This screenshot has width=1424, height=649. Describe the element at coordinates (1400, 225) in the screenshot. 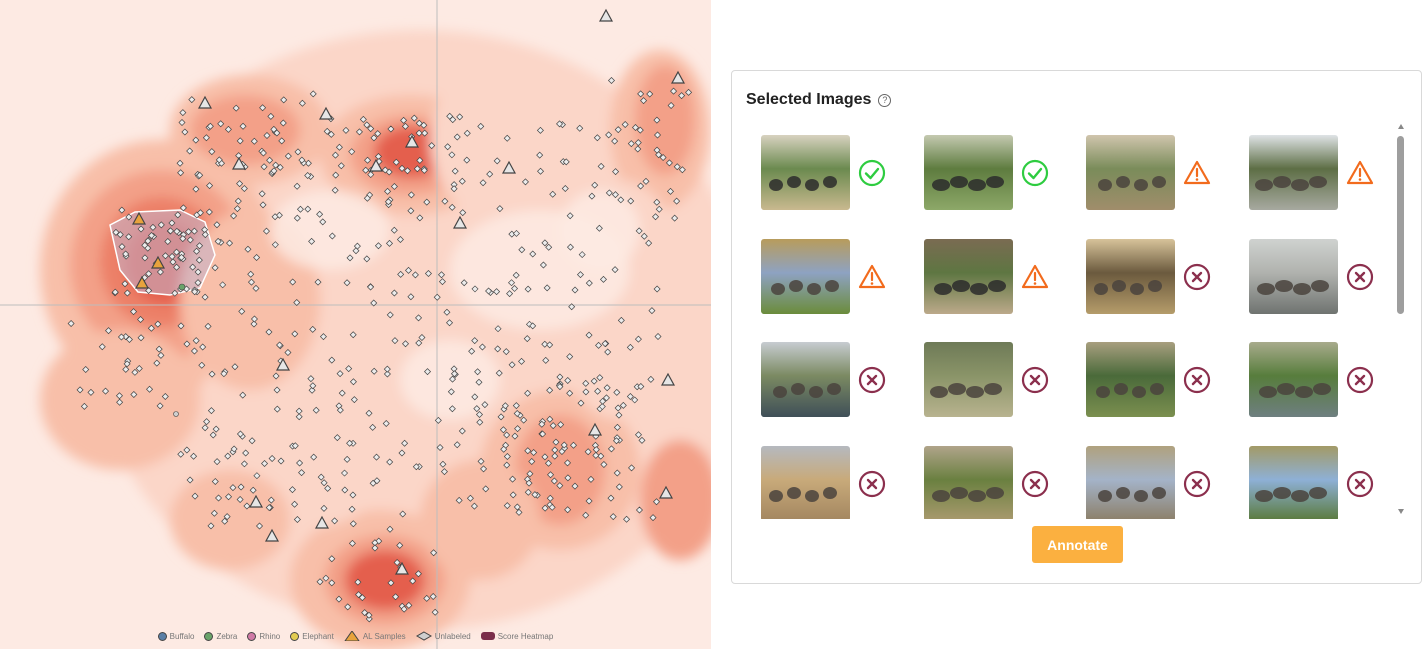

I see `scrollbar-thumb` at that location.